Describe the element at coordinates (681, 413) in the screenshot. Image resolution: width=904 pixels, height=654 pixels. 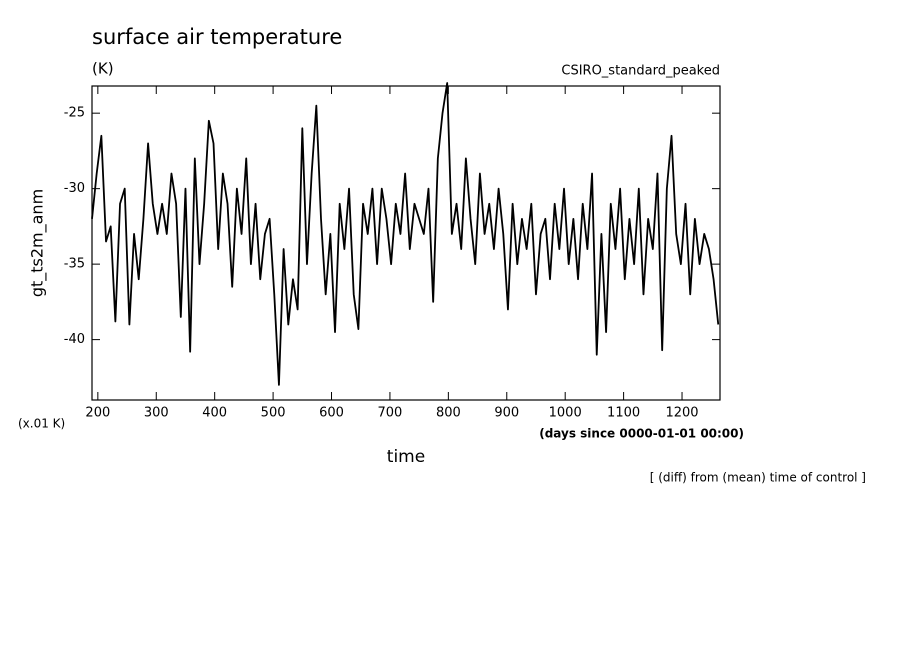
I see `x-tick-label: 1200` at that location.